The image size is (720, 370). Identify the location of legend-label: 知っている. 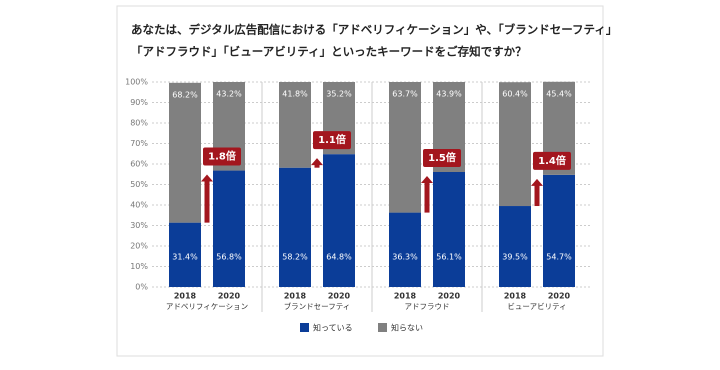
(333, 328).